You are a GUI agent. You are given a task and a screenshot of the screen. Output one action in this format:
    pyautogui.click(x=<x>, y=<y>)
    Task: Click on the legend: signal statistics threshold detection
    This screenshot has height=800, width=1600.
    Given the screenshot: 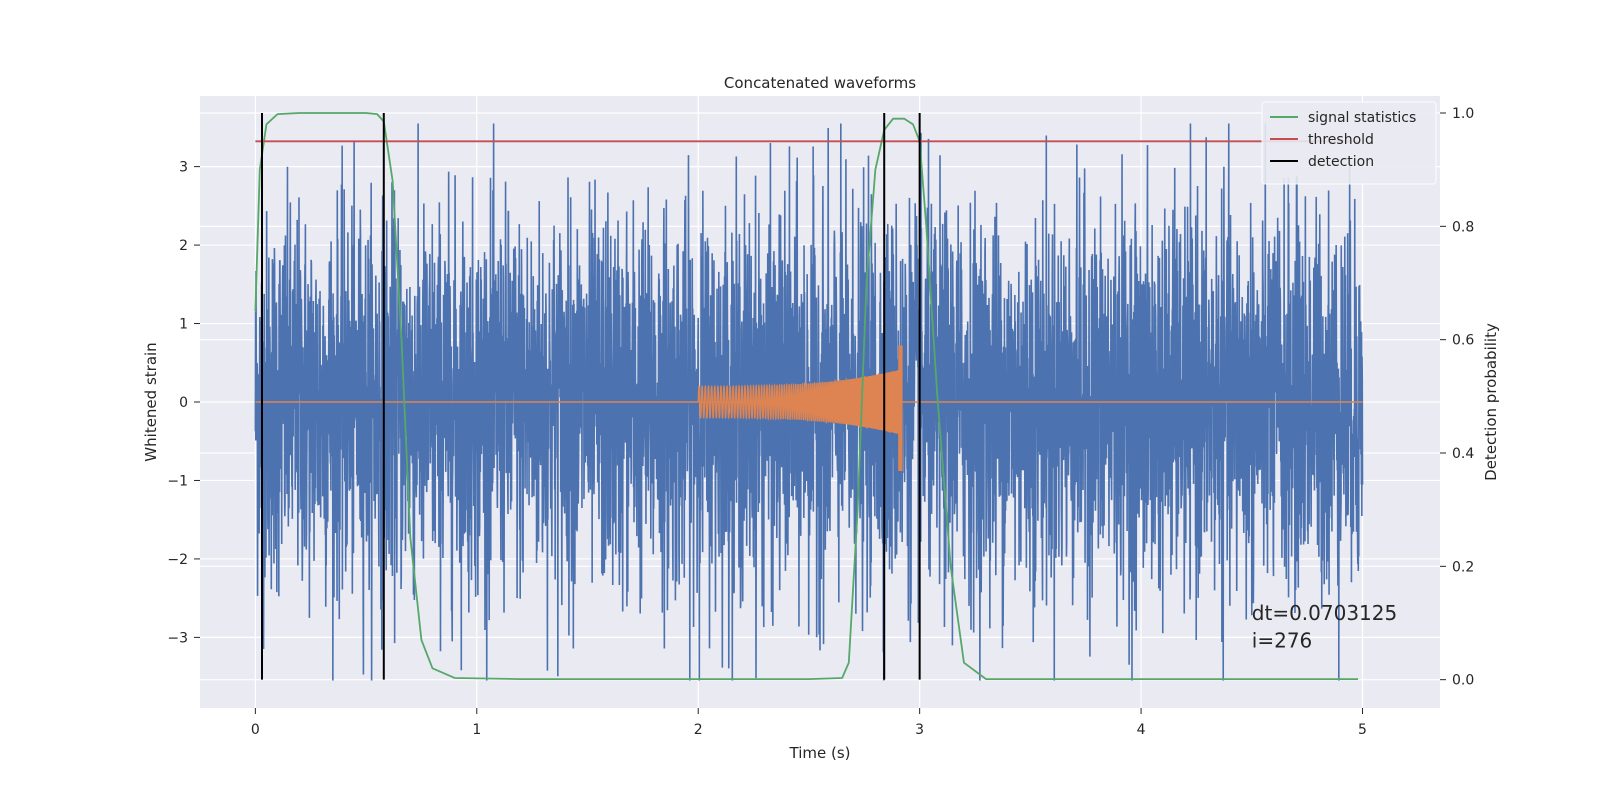 What is the action you would take?
    pyautogui.click(x=1349, y=143)
    